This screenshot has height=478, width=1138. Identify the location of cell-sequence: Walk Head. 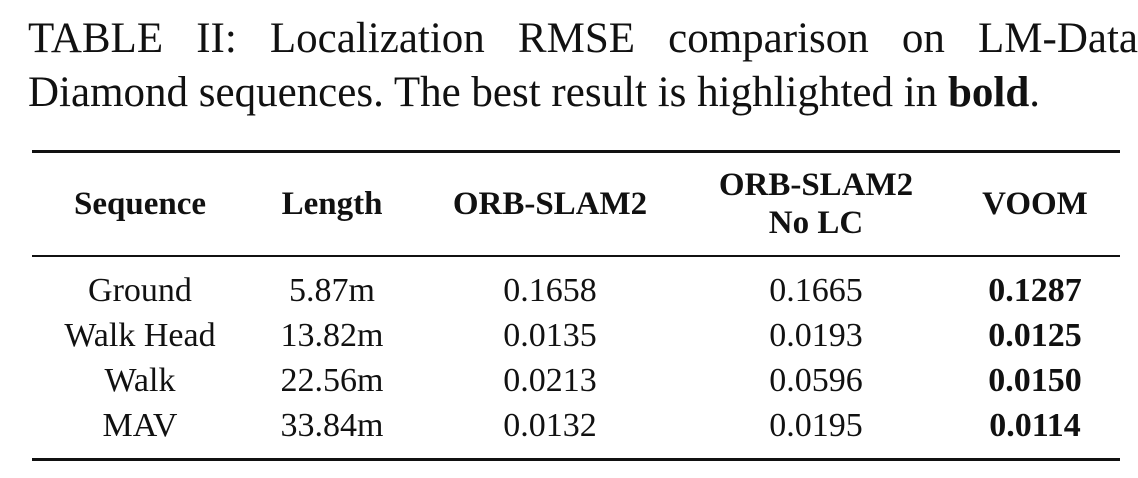
(140, 335).